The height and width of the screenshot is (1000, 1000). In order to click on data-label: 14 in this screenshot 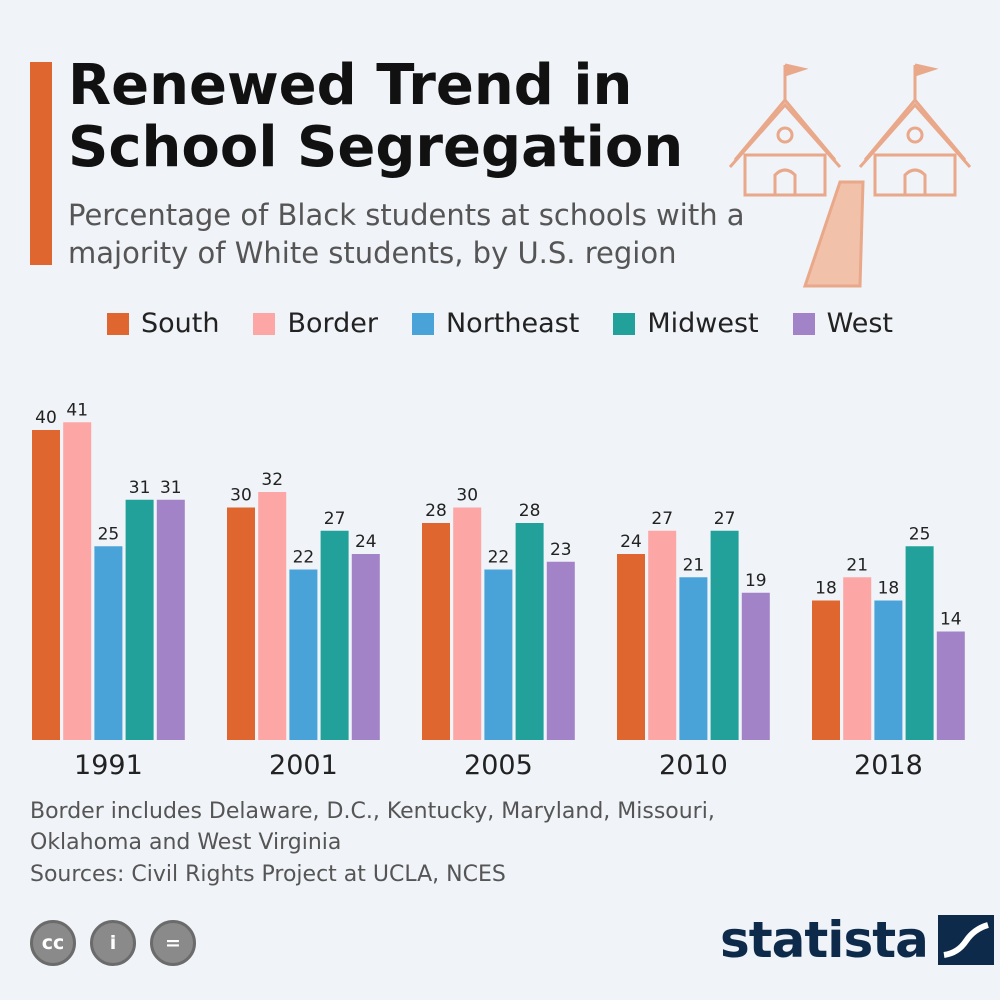, I will do `click(951, 620)`.